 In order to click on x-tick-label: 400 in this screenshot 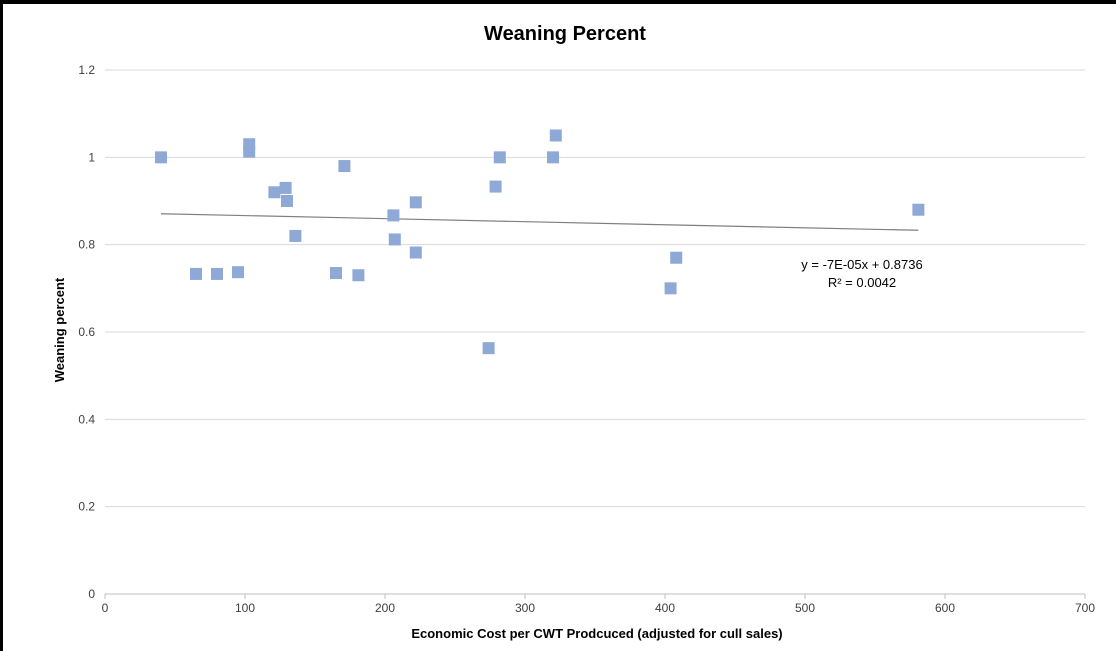, I will do `click(665, 608)`.